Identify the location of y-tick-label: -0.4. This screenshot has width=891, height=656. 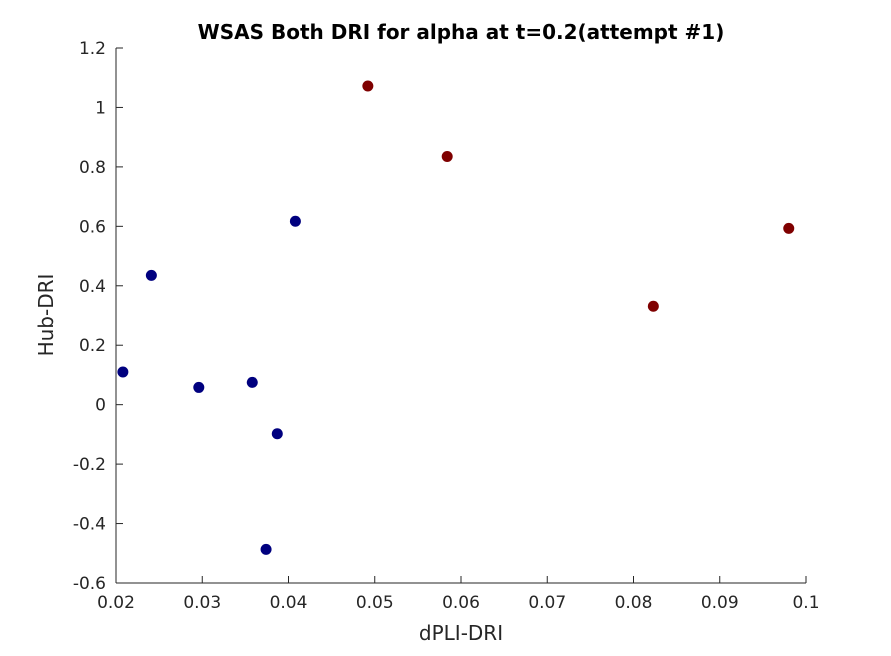
(89, 525).